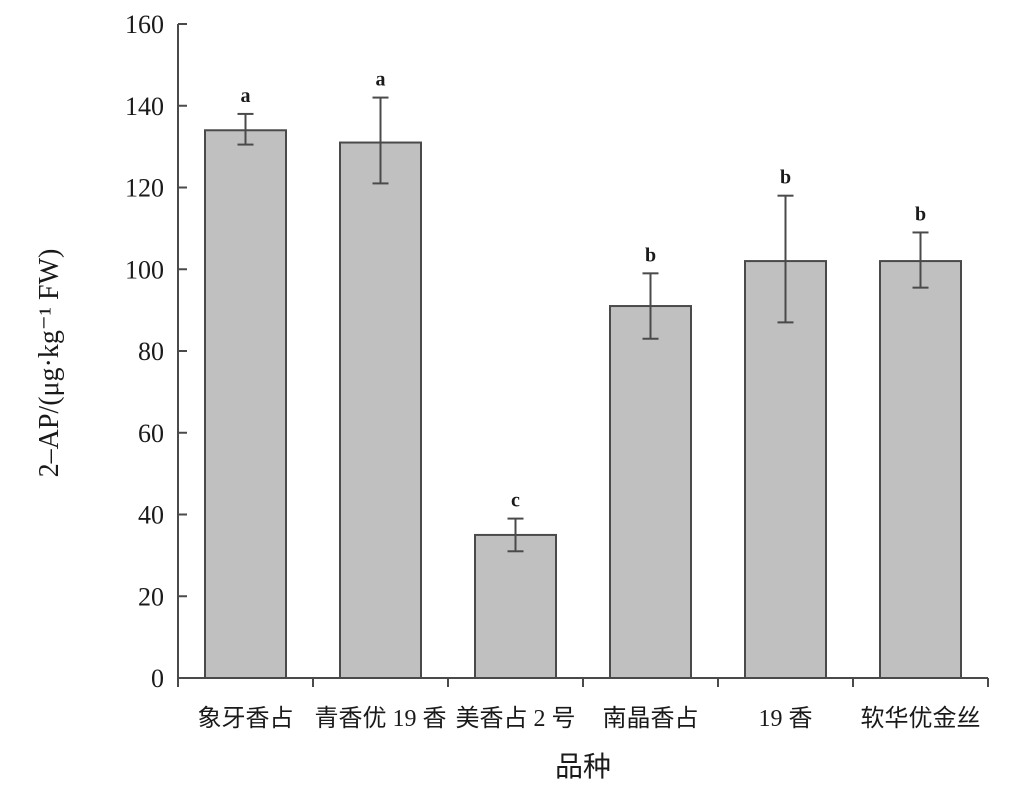 The width and height of the screenshot is (1016, 796). Describe the element at coordinates (49, 363) in the screenshot. I see `y-axis-title: 2–AP/(μg·kg⁻¹ FW)` at that location.